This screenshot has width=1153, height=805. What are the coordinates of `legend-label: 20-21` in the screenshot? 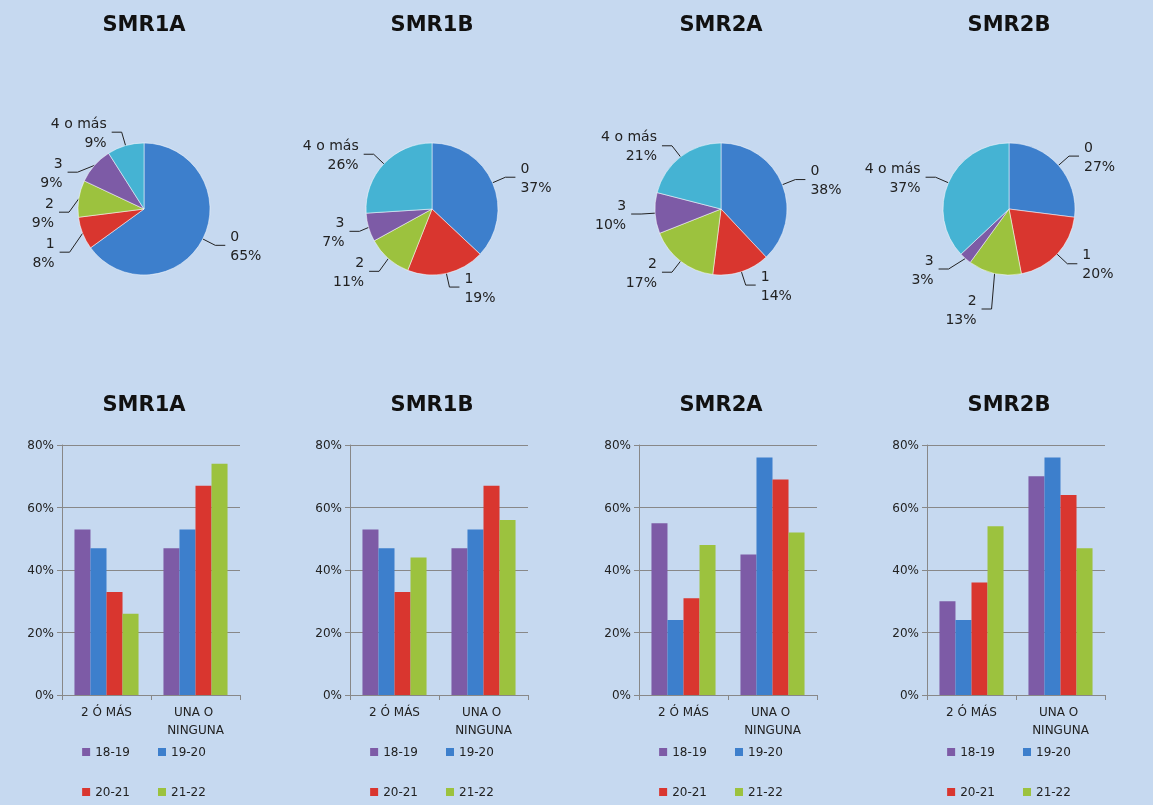 It's located at (689, 792).